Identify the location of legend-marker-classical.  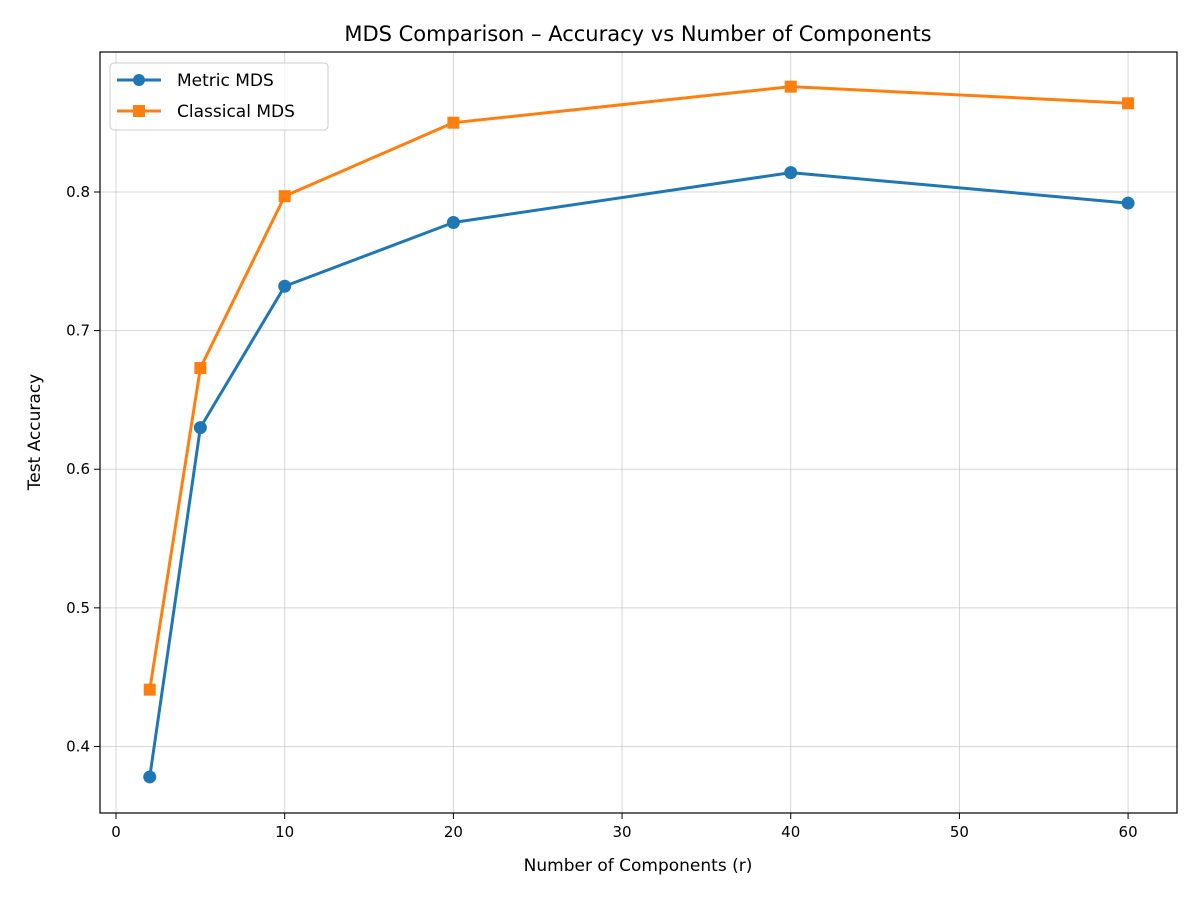
(139, 111).